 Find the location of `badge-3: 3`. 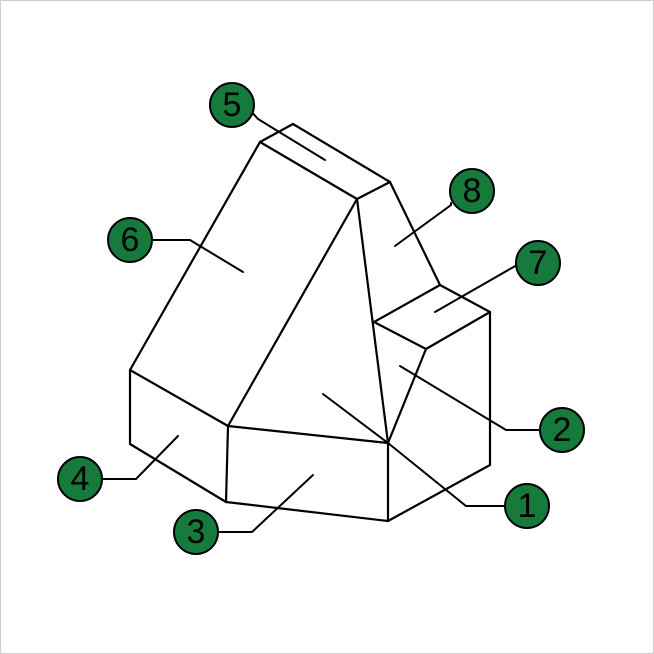

badge-3: 3 is located at coordinates (196, 532).